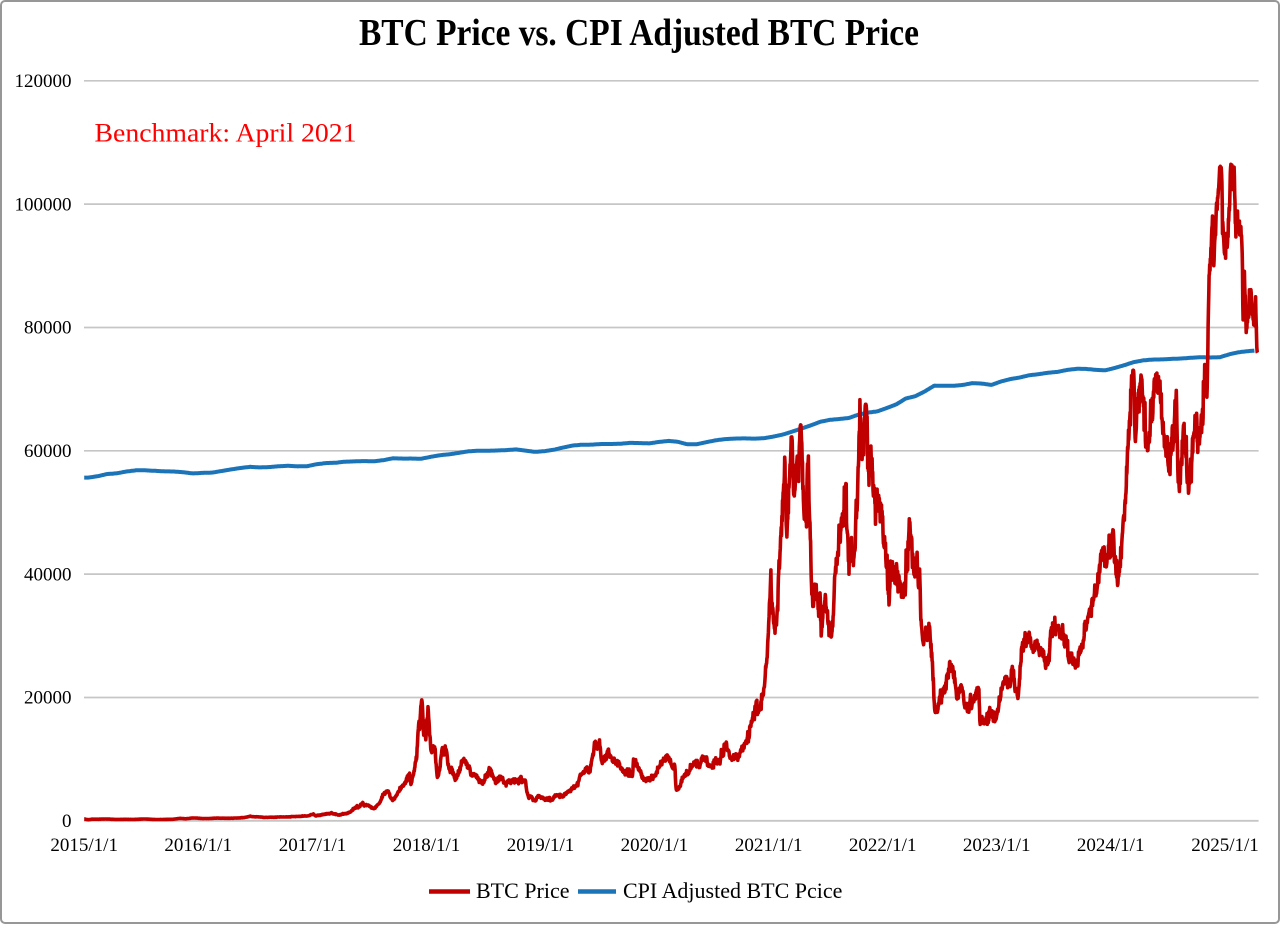 Image resolution: width=1280 pixels, height=929 pixels. What do you see at coordinates (883, 845) in the screenshot?
I see `svg-text: 2022/1/1` at bounding box center [883, 845].